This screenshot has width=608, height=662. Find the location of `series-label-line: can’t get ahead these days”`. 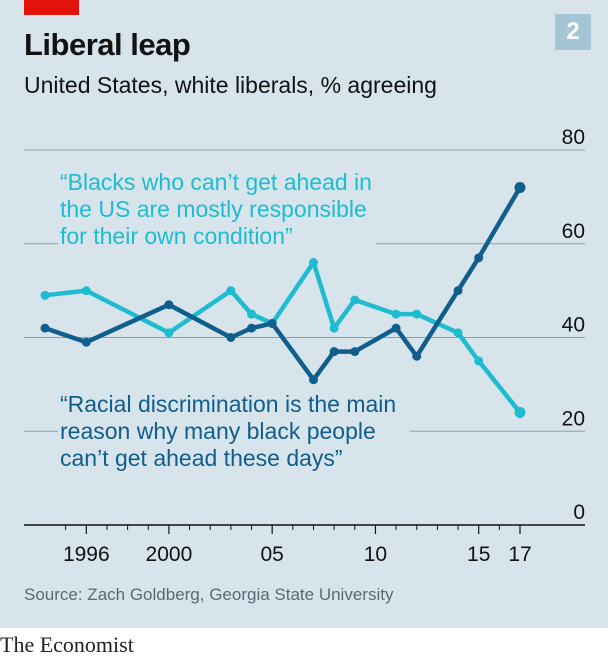

series-label-line: can’t get ahead these days” is located at coordinates (201, 458).